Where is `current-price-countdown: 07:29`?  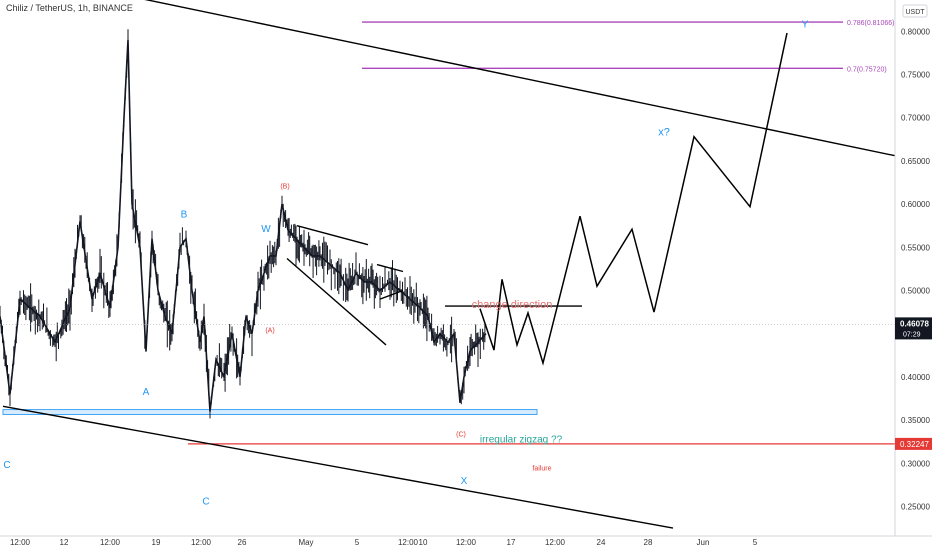
current-price-countdown: 07:29 is located at coordinates (912, 334).